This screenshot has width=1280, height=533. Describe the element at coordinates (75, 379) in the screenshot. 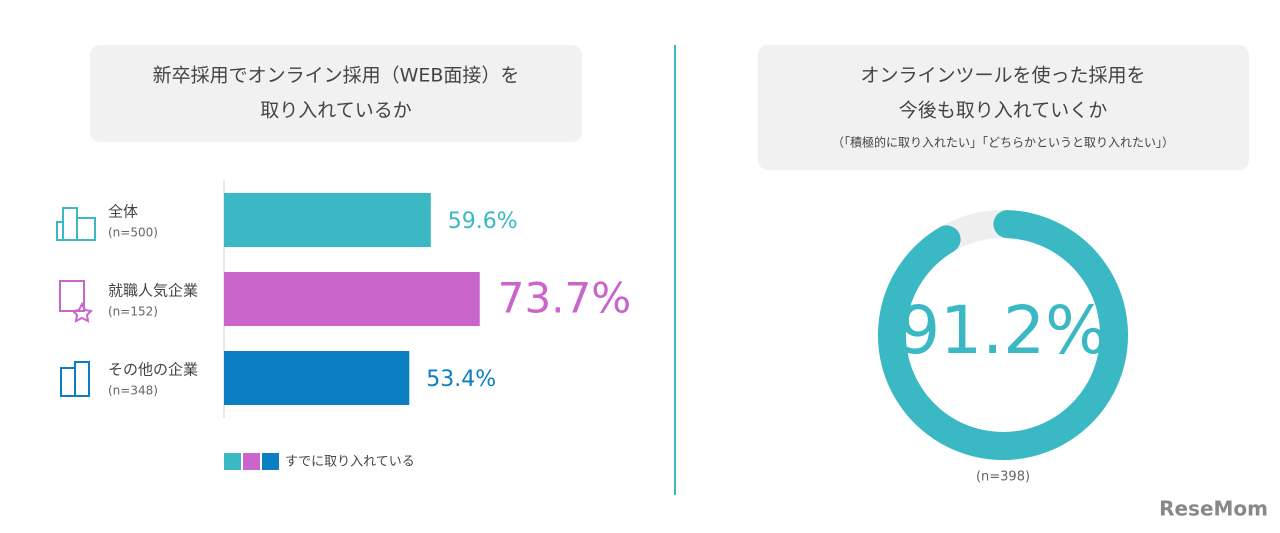

I see `icon-other` at that location.